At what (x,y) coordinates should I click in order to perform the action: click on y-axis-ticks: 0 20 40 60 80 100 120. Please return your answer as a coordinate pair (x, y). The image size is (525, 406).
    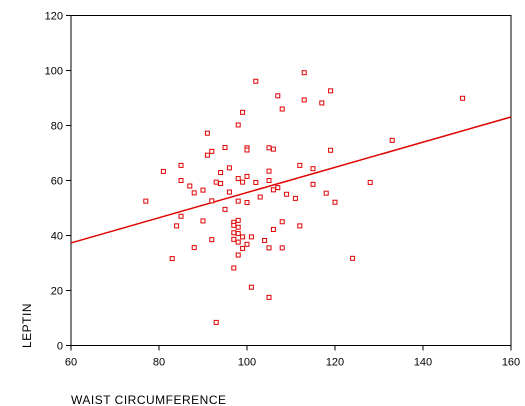
    Looking at the image, I should click on (58, 182).